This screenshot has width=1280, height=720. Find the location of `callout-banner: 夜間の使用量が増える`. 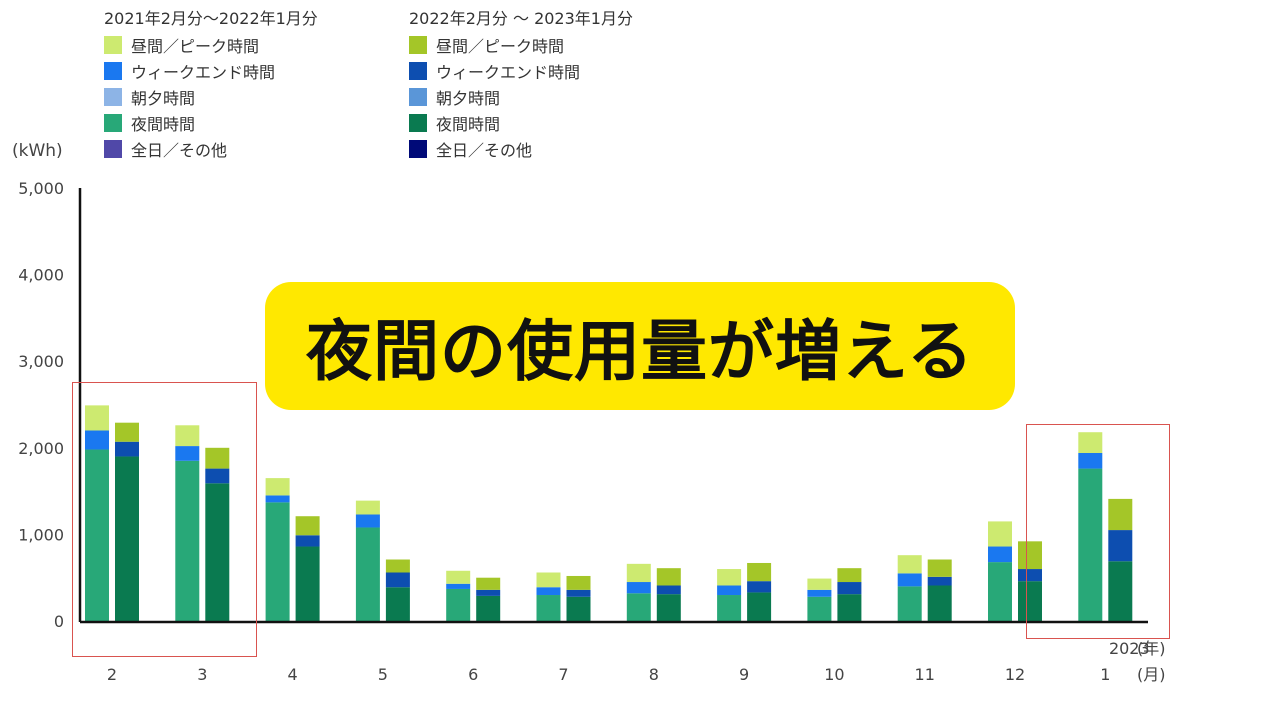

callout-banner: 夜間の使用量が増える is located at coordinates (640, 346).